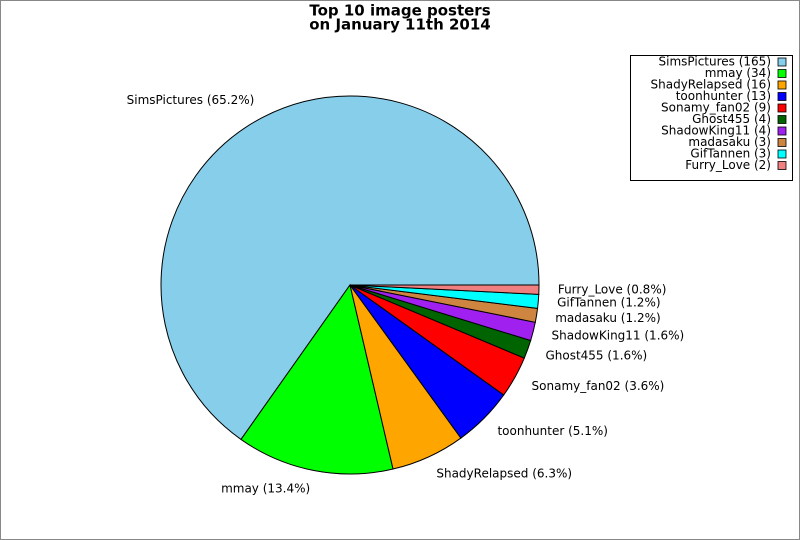  I want to click on legend-label: GifTannen (3), so click(730, 154).